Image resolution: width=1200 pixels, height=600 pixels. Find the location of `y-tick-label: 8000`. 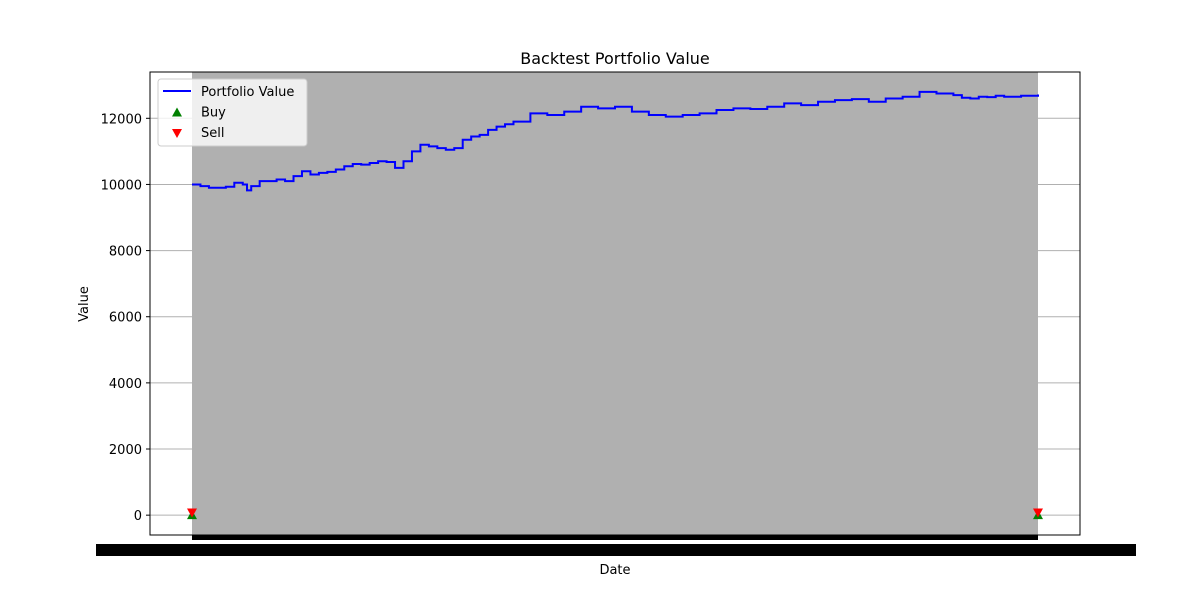

y-tick-label: 8000 is located at coordinates (125, 252).